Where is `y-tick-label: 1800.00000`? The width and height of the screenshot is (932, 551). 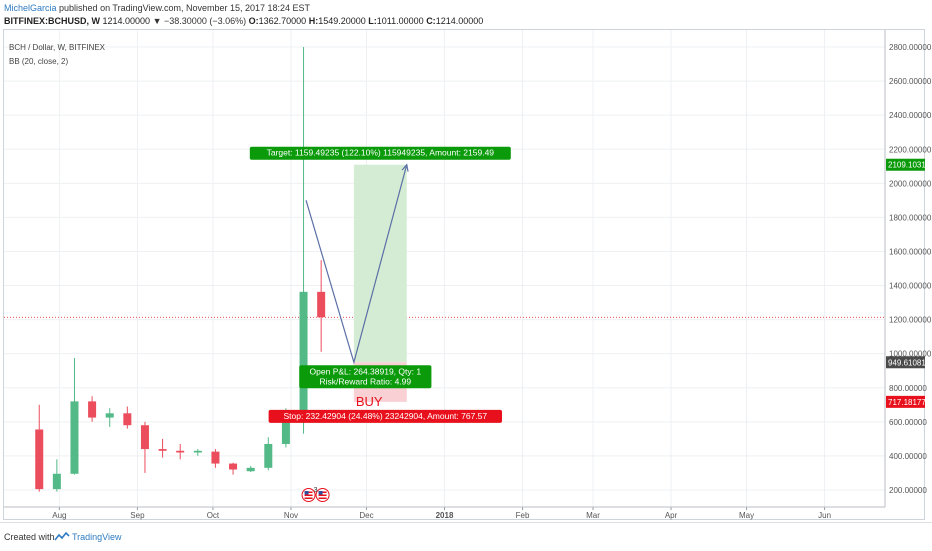
y-tick-label: 1800.00000 is located at coordinates (910, 217).